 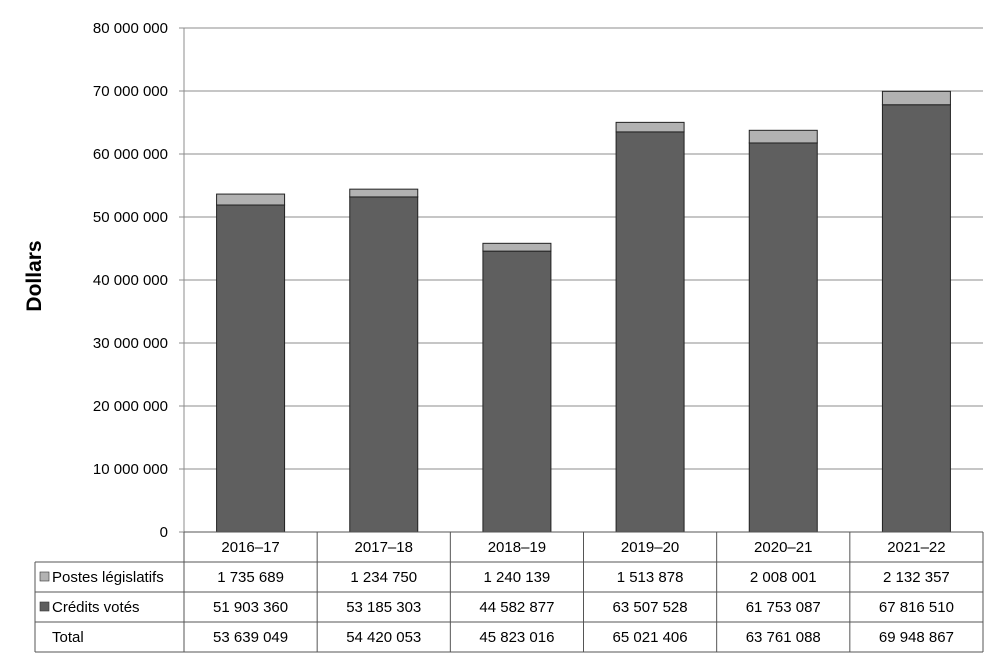 I want to click on table-cell-credits-votes: 61 753 087, so click(x=783, y=607).